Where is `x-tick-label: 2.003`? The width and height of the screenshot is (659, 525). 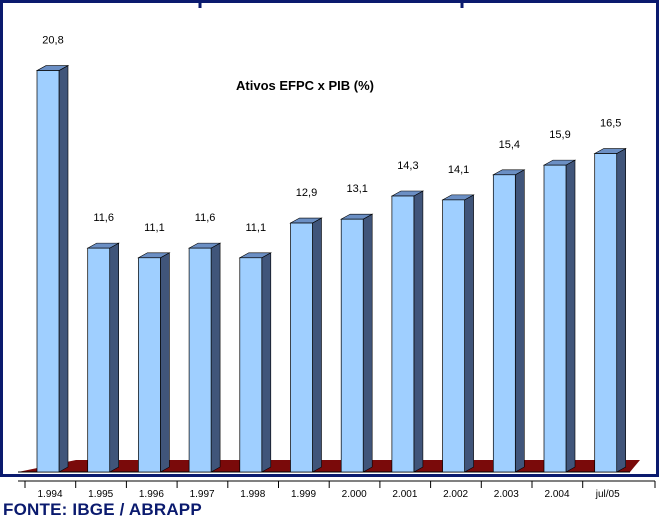 x-tick-label: 2.003 is located at coordinates (506, 494).